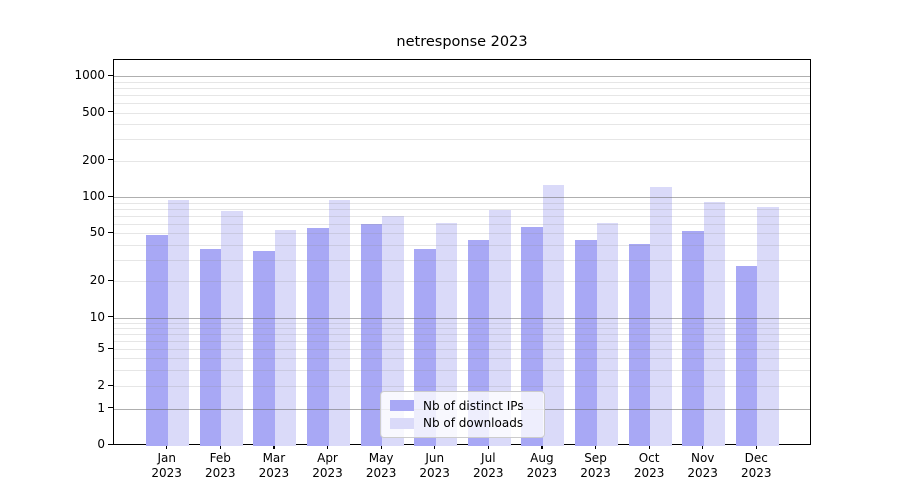  I want to click on x-tick-label-dec: Dec 2023, so click(756, 466).